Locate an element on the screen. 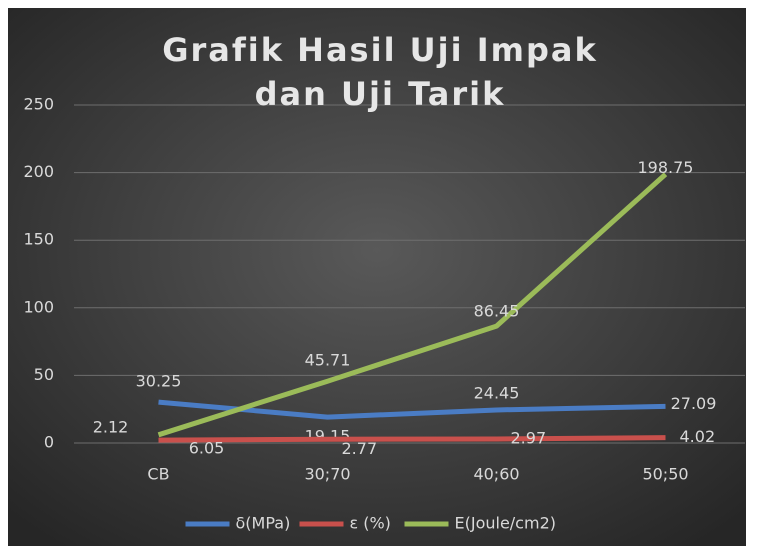  y-tick-label: 150 is located at coordinates (38, 239).